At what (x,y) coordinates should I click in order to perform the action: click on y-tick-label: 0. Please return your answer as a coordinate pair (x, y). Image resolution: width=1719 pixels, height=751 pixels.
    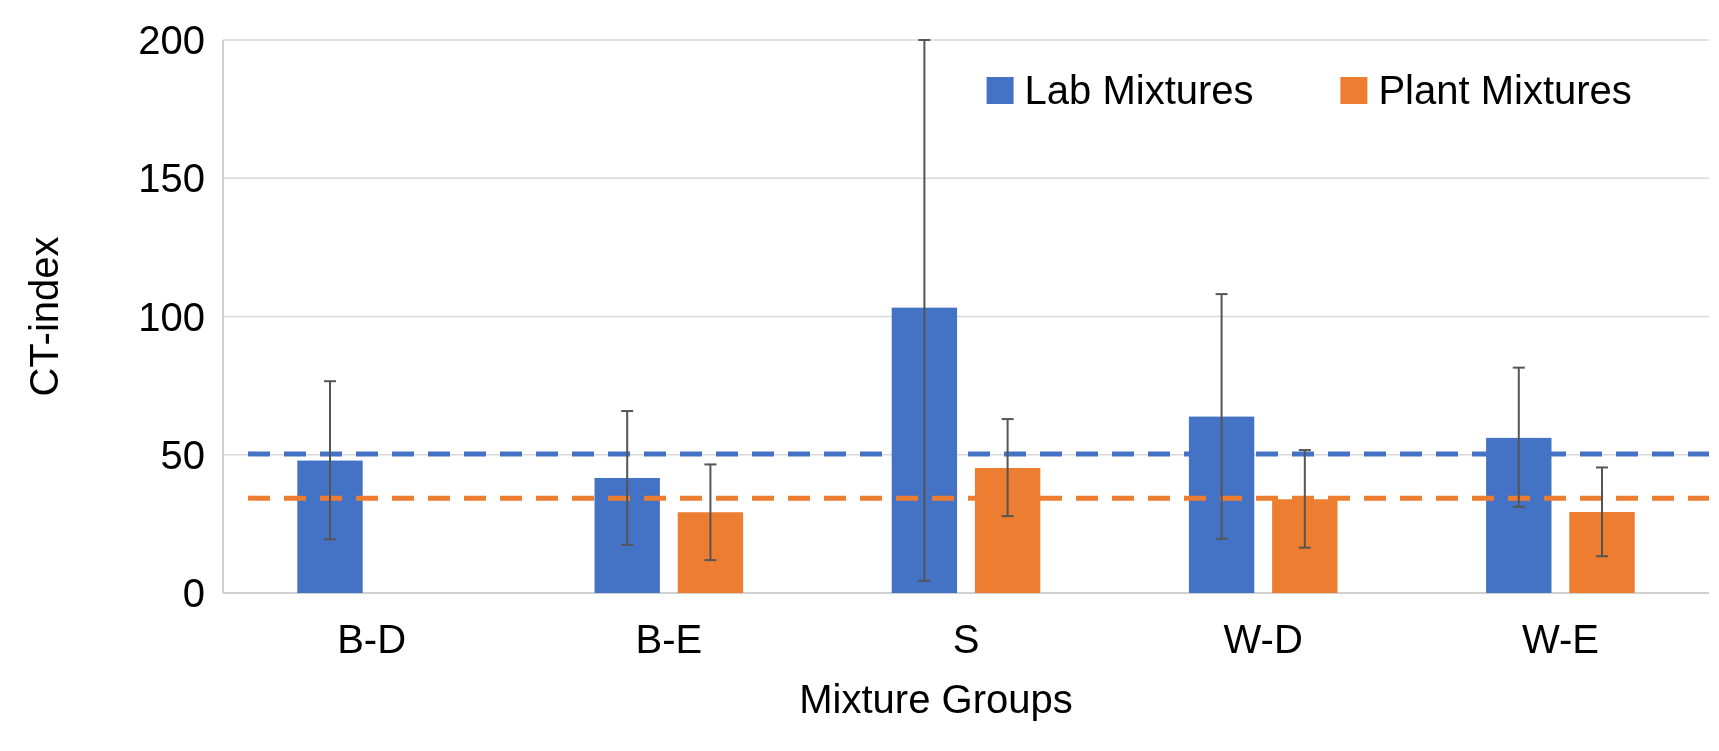
    Looking at the image, I should click on (193, 593).